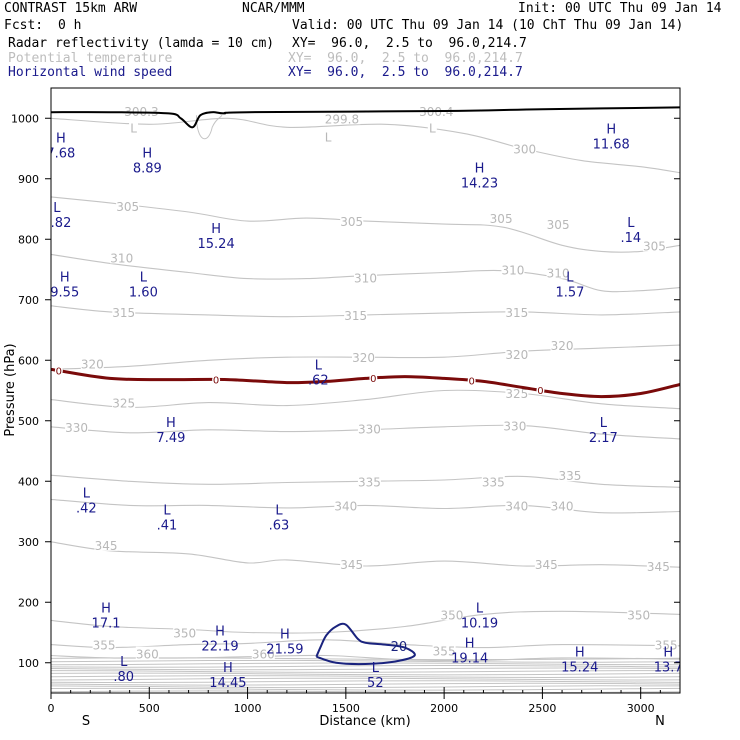  Describe the element at coordinates (409, 43) in the screenshot. I see `field-radar-xy: XY= 96.0, 2.5 to 96.0,214.7` at that location.